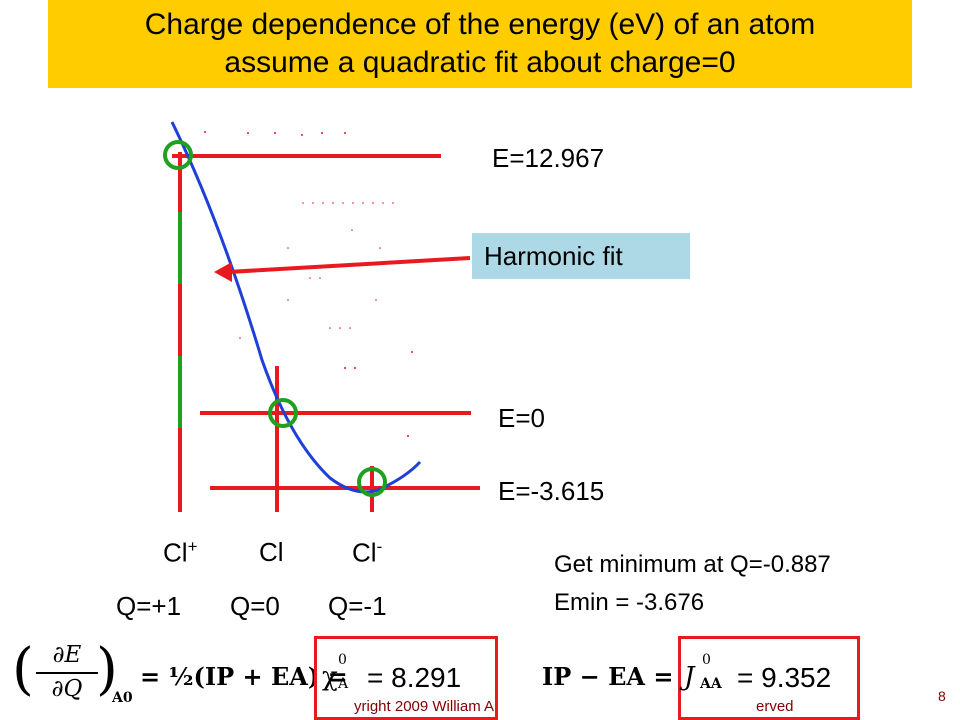 This screenshot has height=720, width=960. I want to click on chi-superscript: 0, so click(342, 660).